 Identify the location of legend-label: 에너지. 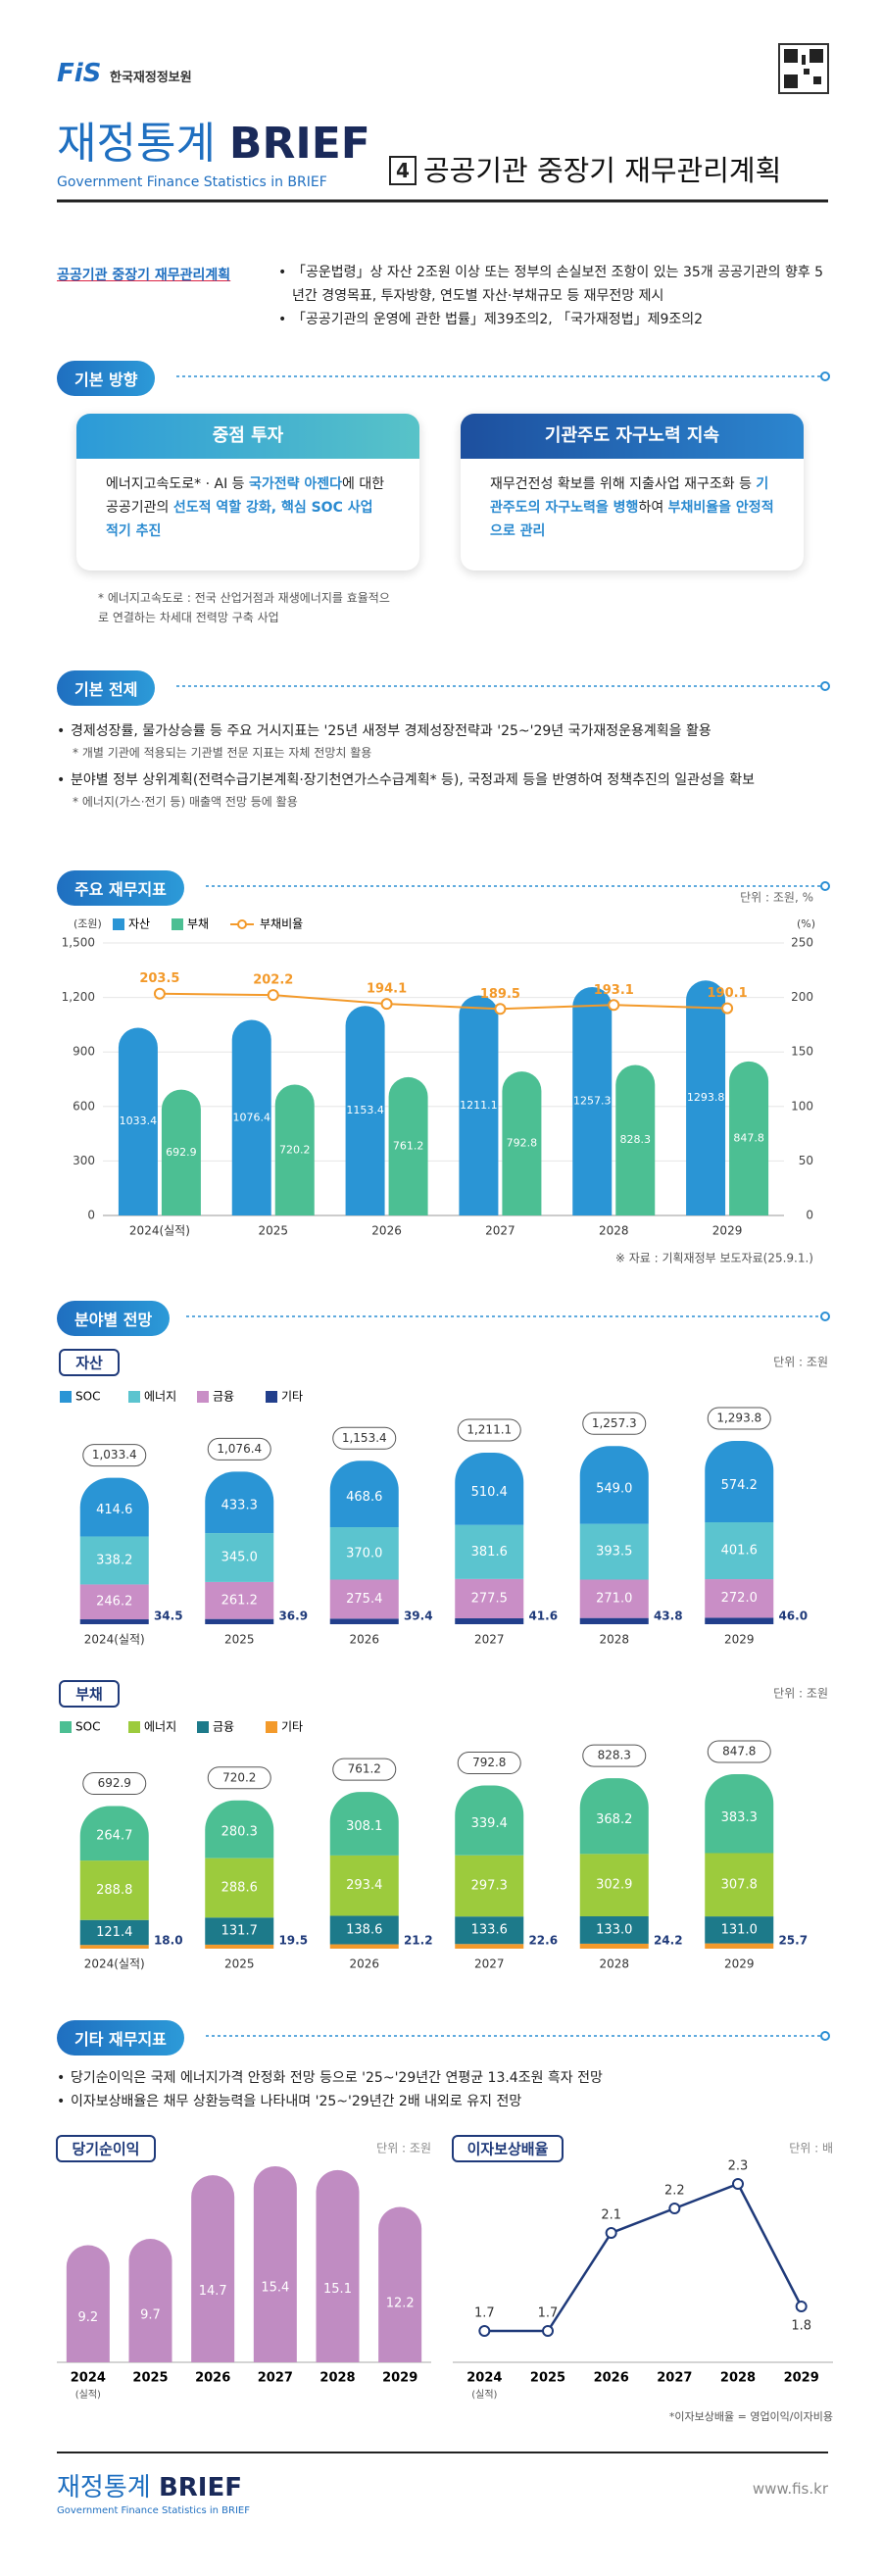
(160, 1397).